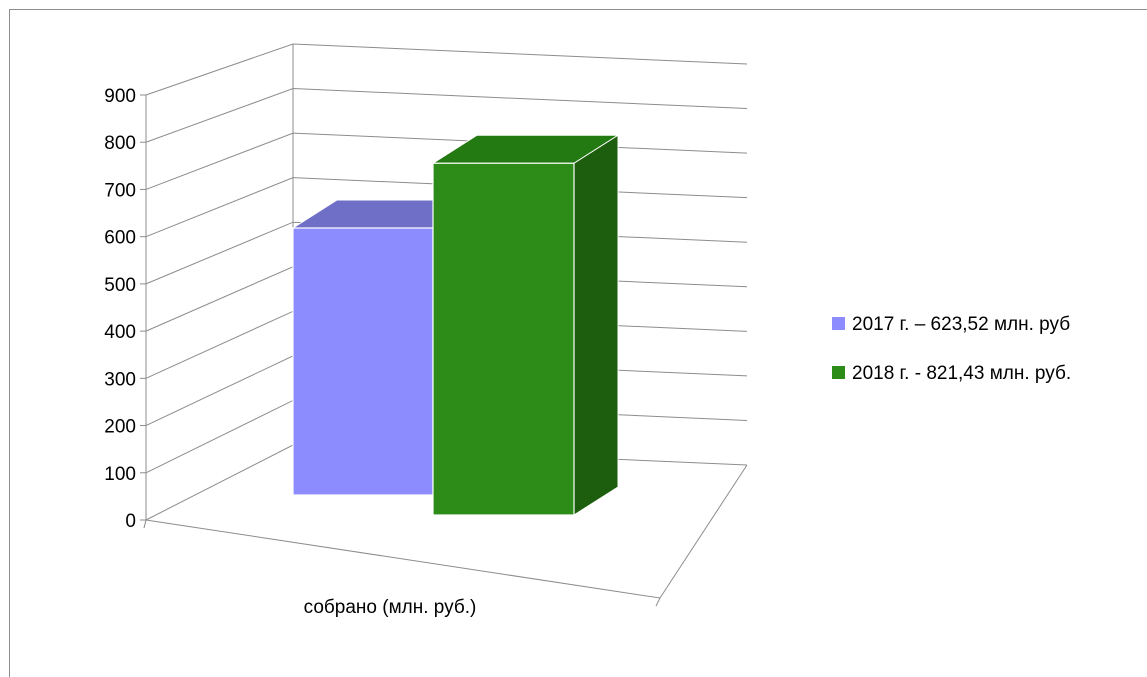  Describe the element at coordinates (120, 379) in the screenshot. I see `y-tick-label: 300` at that location.